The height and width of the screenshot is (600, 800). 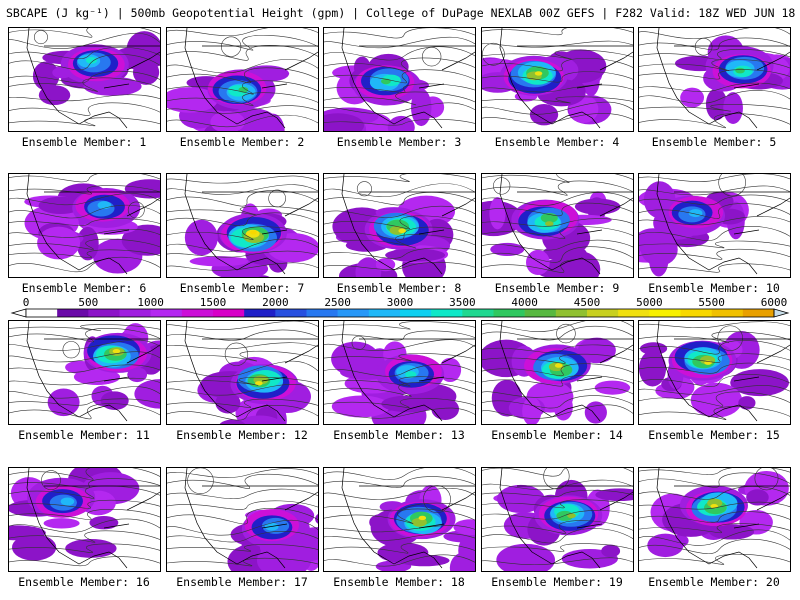 I want to click on ensemble-member-label: Ensemble Member: 7, so click(x=242, y=288).